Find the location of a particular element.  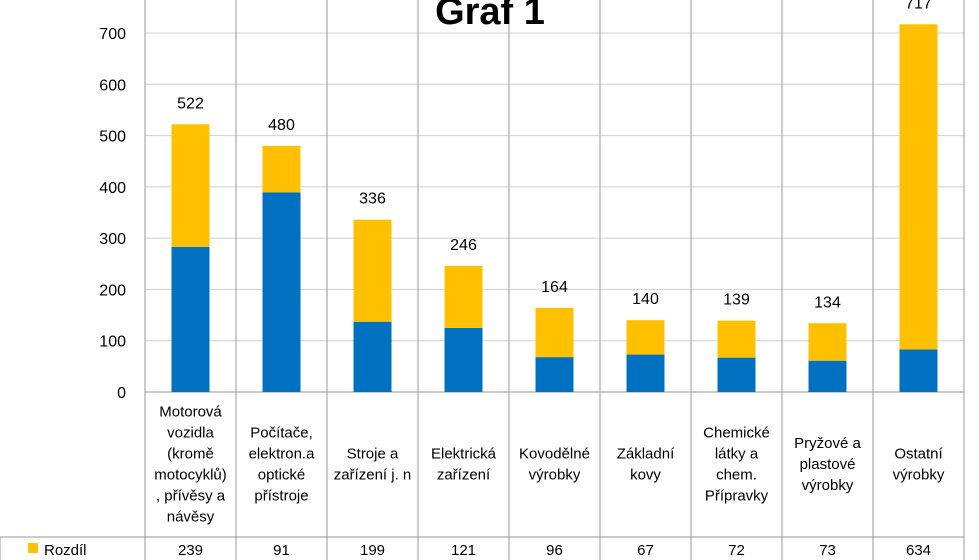

bar-segment-series1-cat6 is located at coordinates (736, 339).